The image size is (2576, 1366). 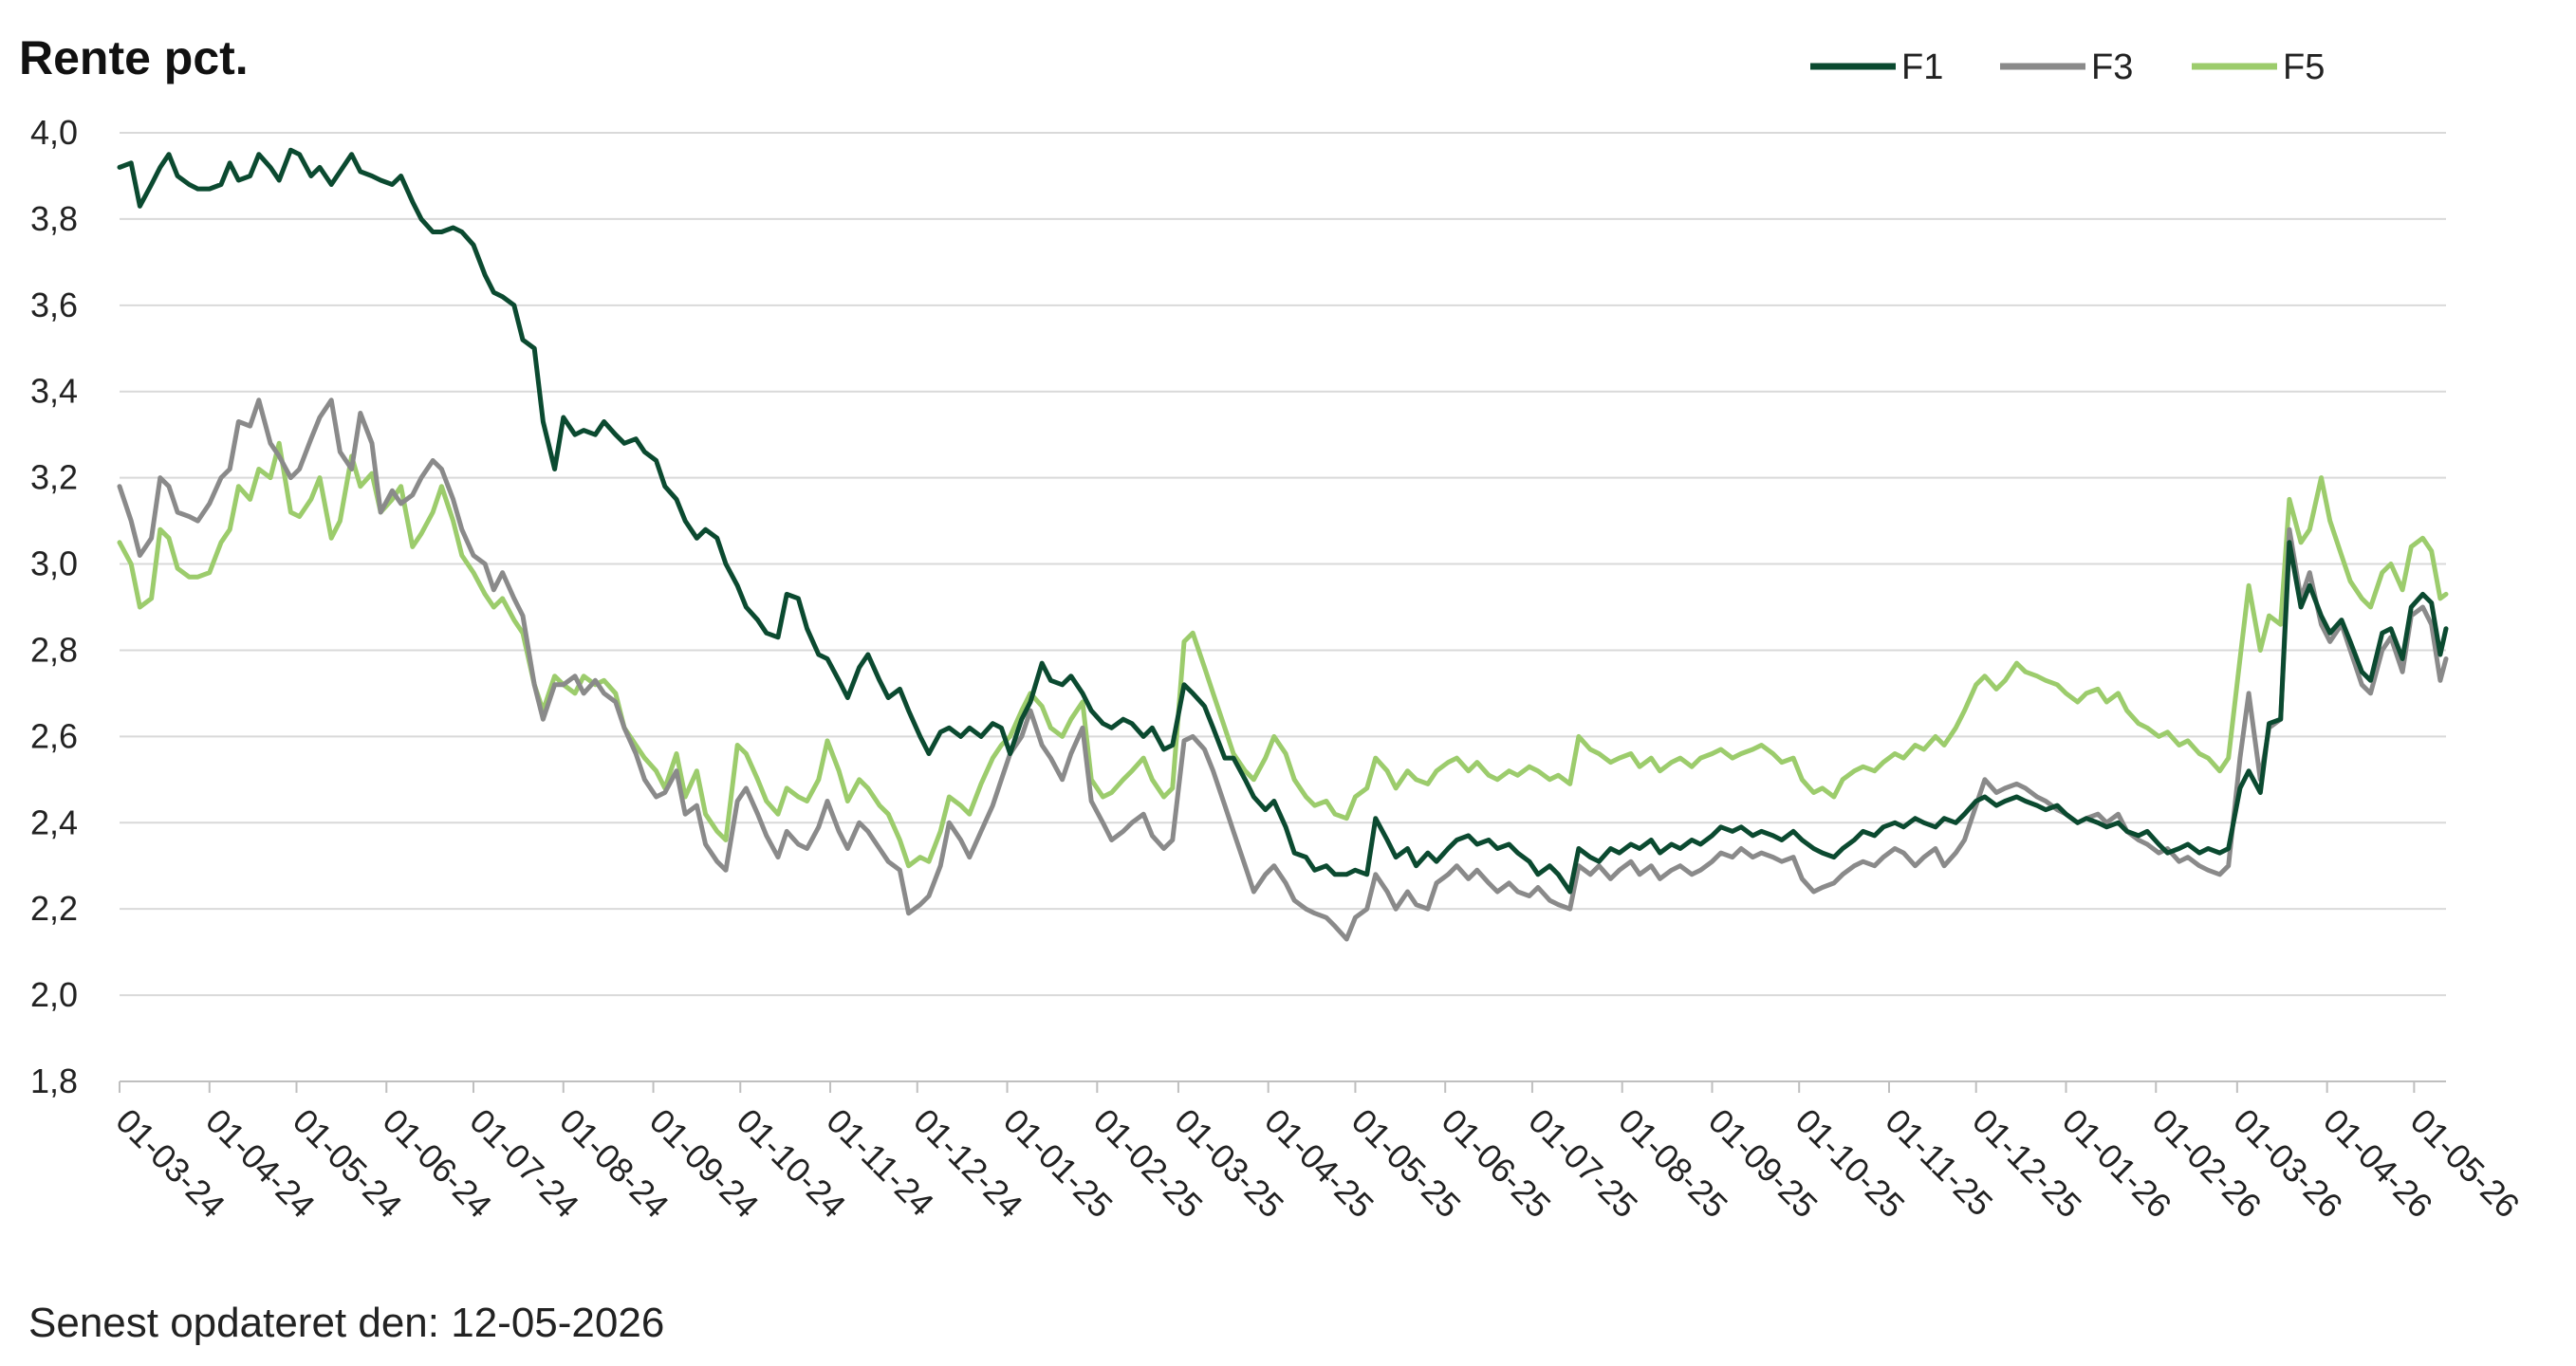 What do you see at coordinates (54, 822) in the screenshot?
I see `y-tick-label: 2,4` at bounding box center [54, 822].